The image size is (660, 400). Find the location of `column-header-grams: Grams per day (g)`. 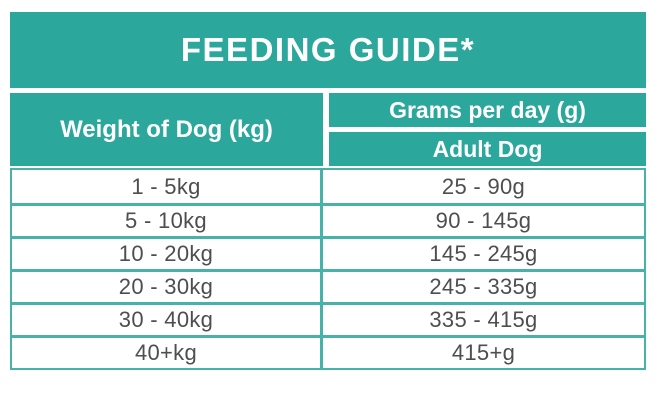

column-header-grams: Grams per day (g) is located at coordinates (487, 110).